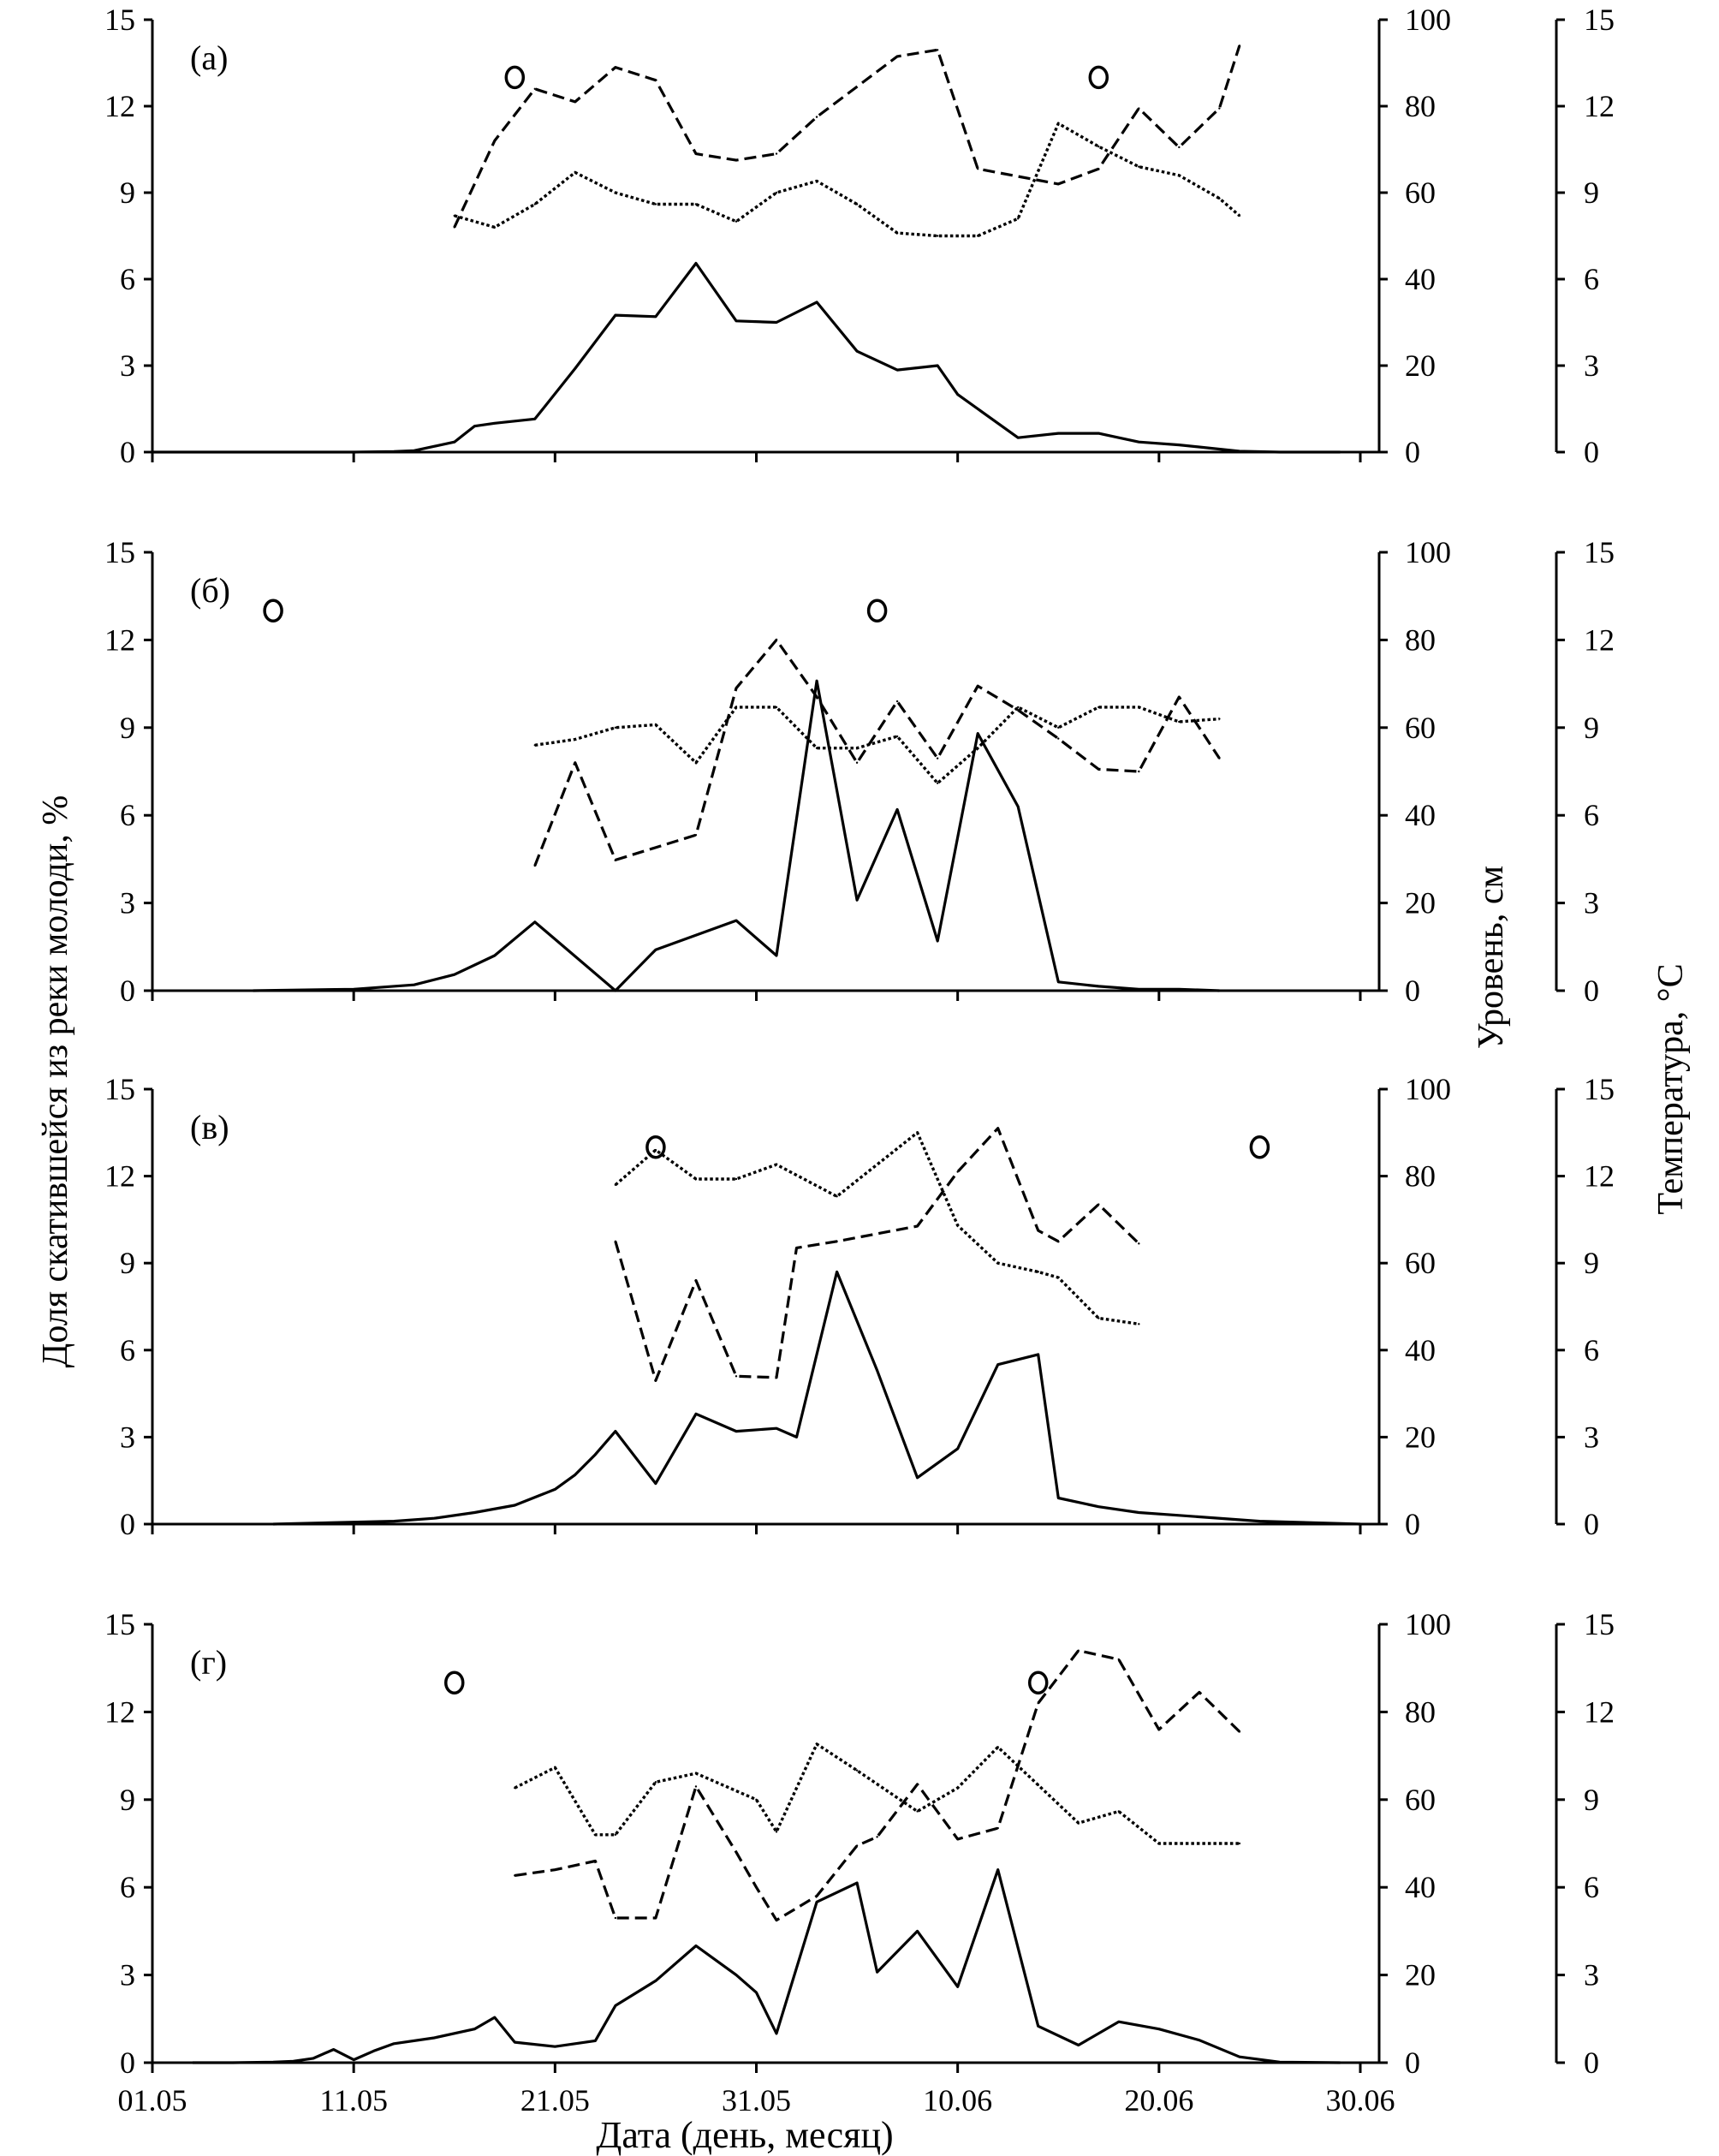  Describe the element at coordinates (127, 991) in the screenshot. I see `left-tick-label: 0` at that location.